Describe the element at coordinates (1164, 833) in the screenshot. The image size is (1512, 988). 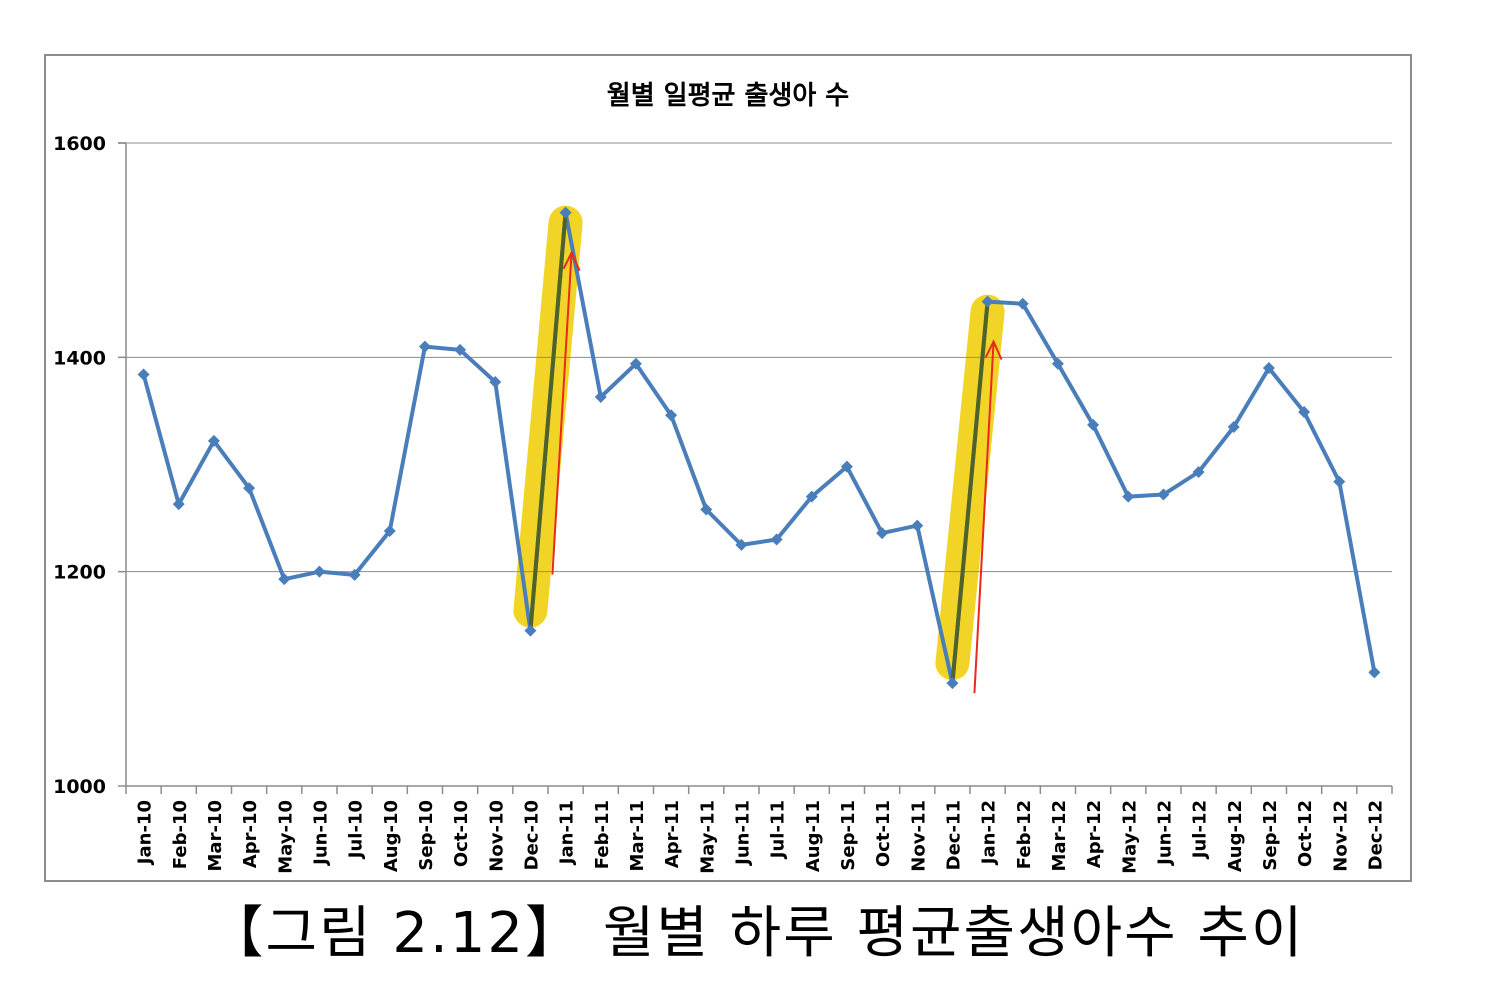
I see `x-tick-label-Jun-12: Jun-12` at that location.